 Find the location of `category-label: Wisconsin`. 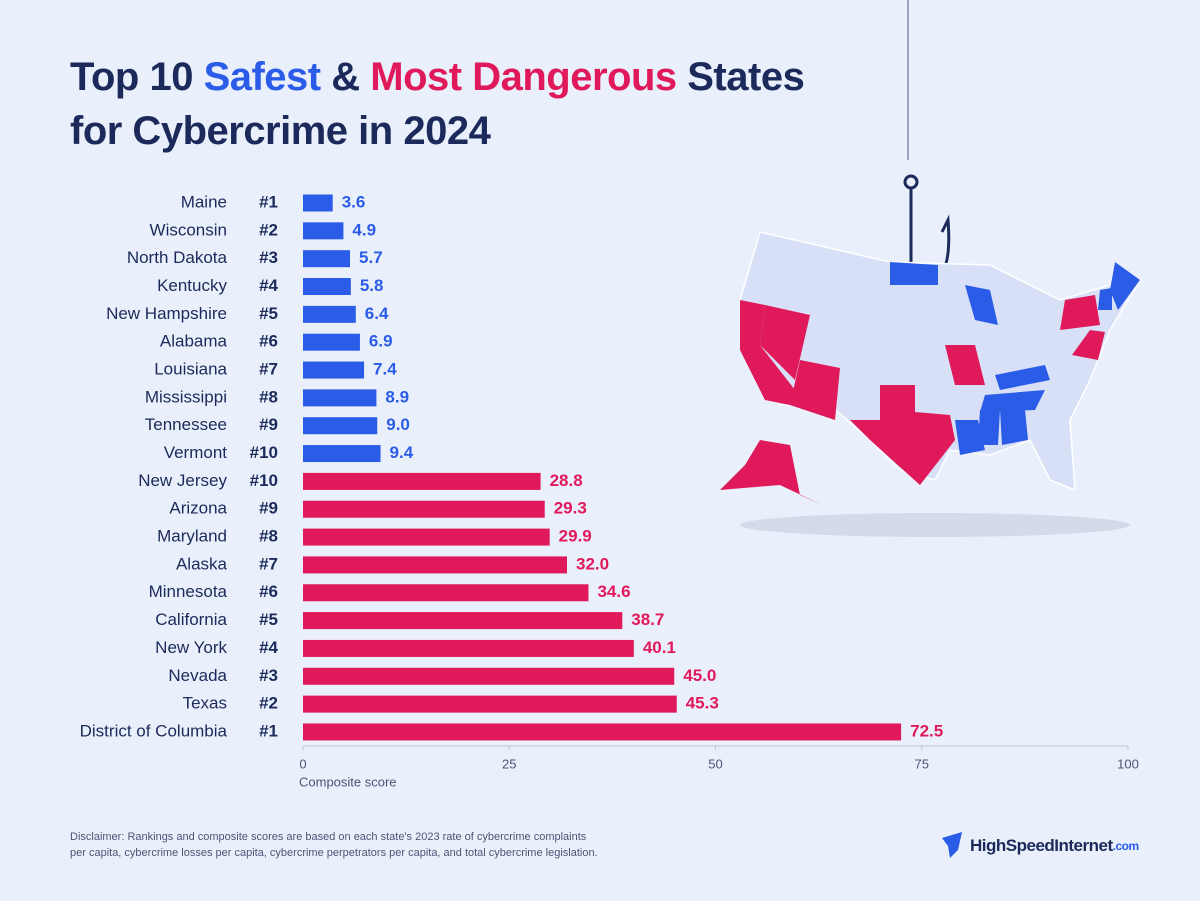

category-label: Wisconsin is located at coordinates (188, 229).